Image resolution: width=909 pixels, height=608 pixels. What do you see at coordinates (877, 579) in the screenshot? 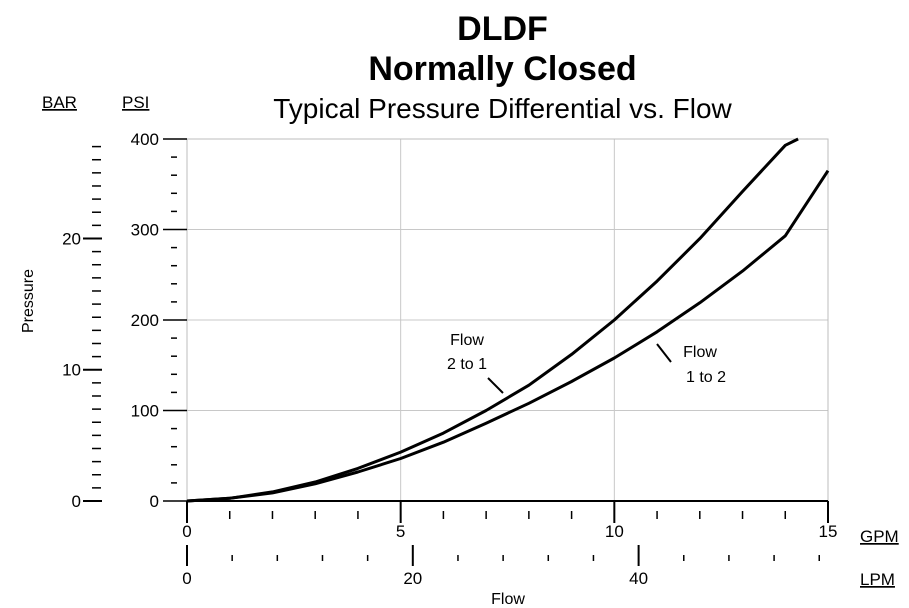
I see `x2-units-label: LPM` at bounding box center [877, 579].